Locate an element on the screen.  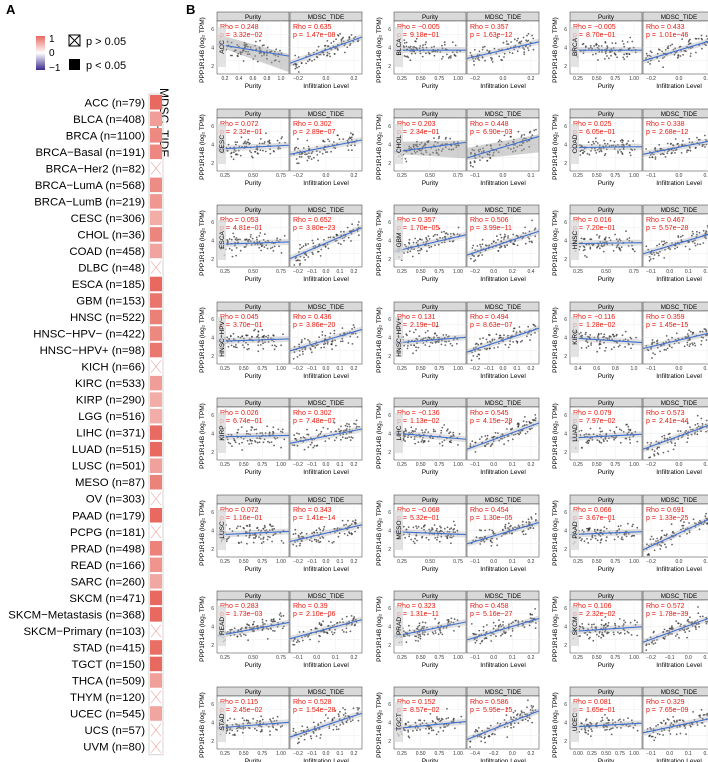
heatmap-row-label: HNSC−HPV+ (n=98) is located at coordinates (93, 351).